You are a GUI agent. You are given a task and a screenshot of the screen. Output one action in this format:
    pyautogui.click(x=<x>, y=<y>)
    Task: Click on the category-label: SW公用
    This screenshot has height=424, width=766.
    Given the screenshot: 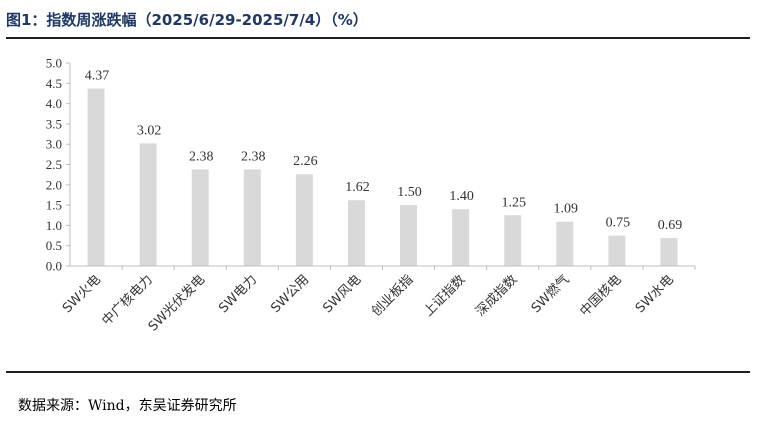 What is the action you would take?
    pyautogui.click(x=290, y=294)
    